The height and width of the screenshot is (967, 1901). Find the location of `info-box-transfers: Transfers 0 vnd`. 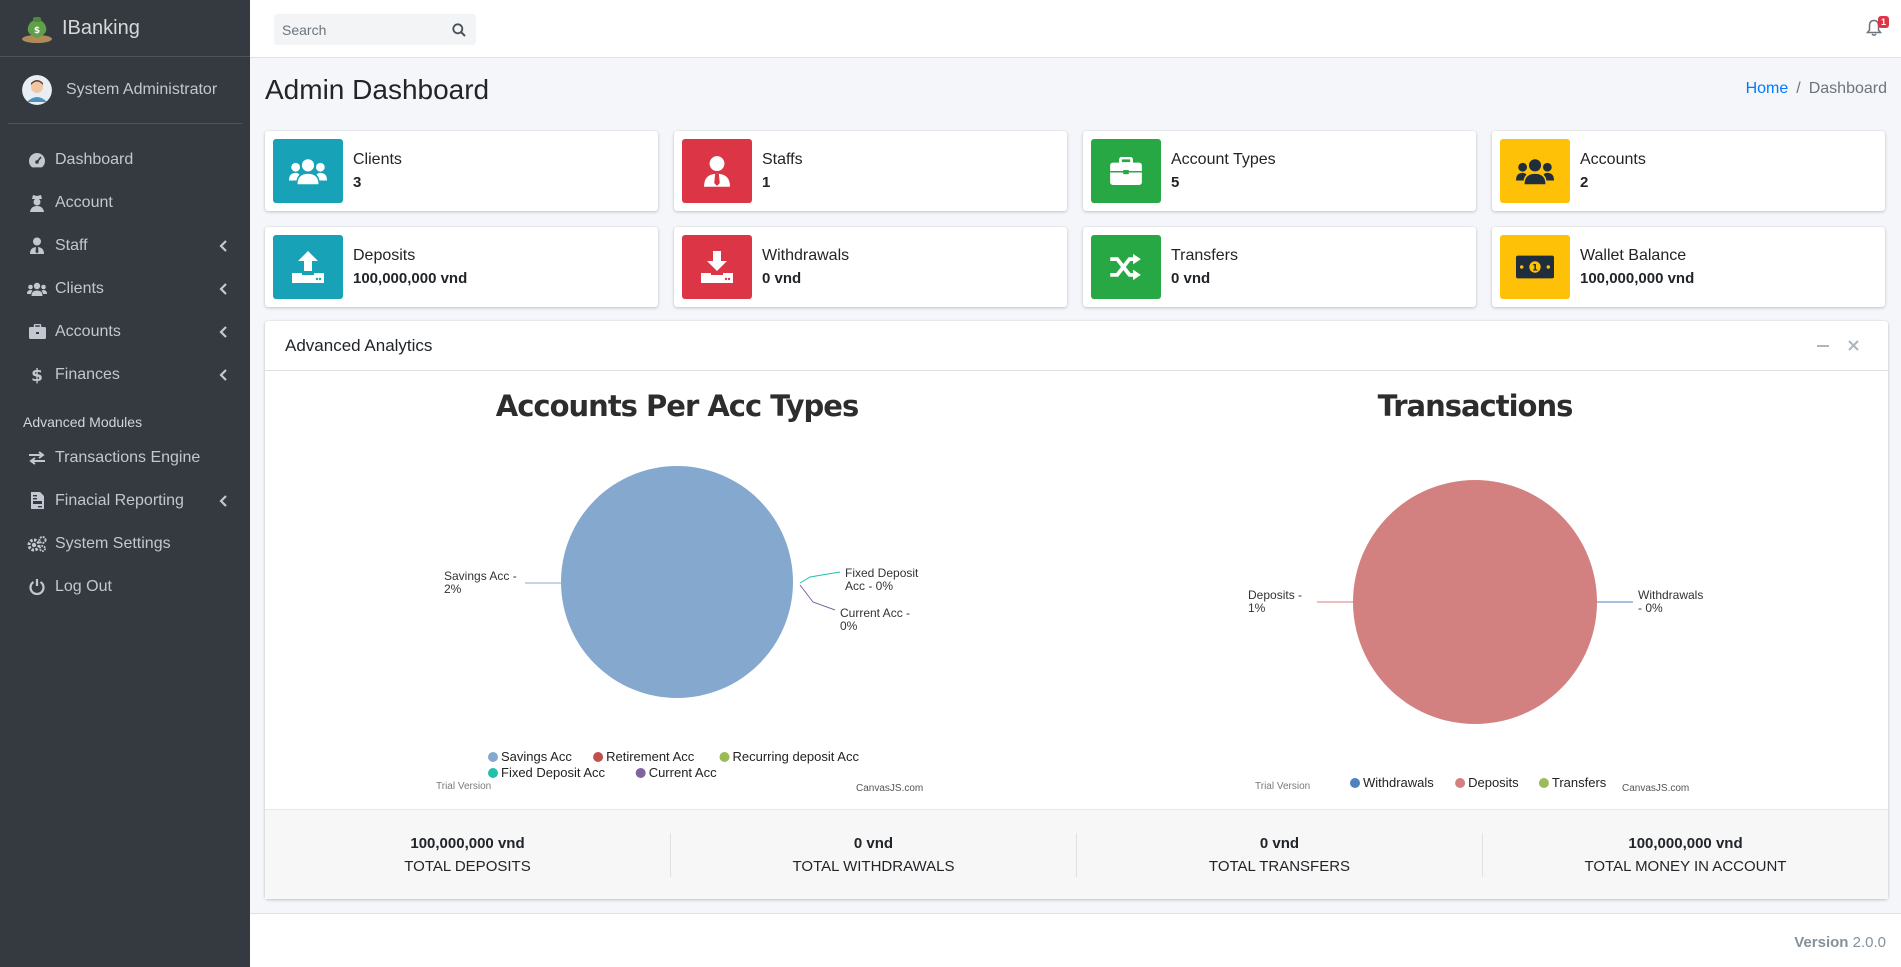

info-box-transfers: Transfers 0 vnd is located at coordinates (1279, 267).